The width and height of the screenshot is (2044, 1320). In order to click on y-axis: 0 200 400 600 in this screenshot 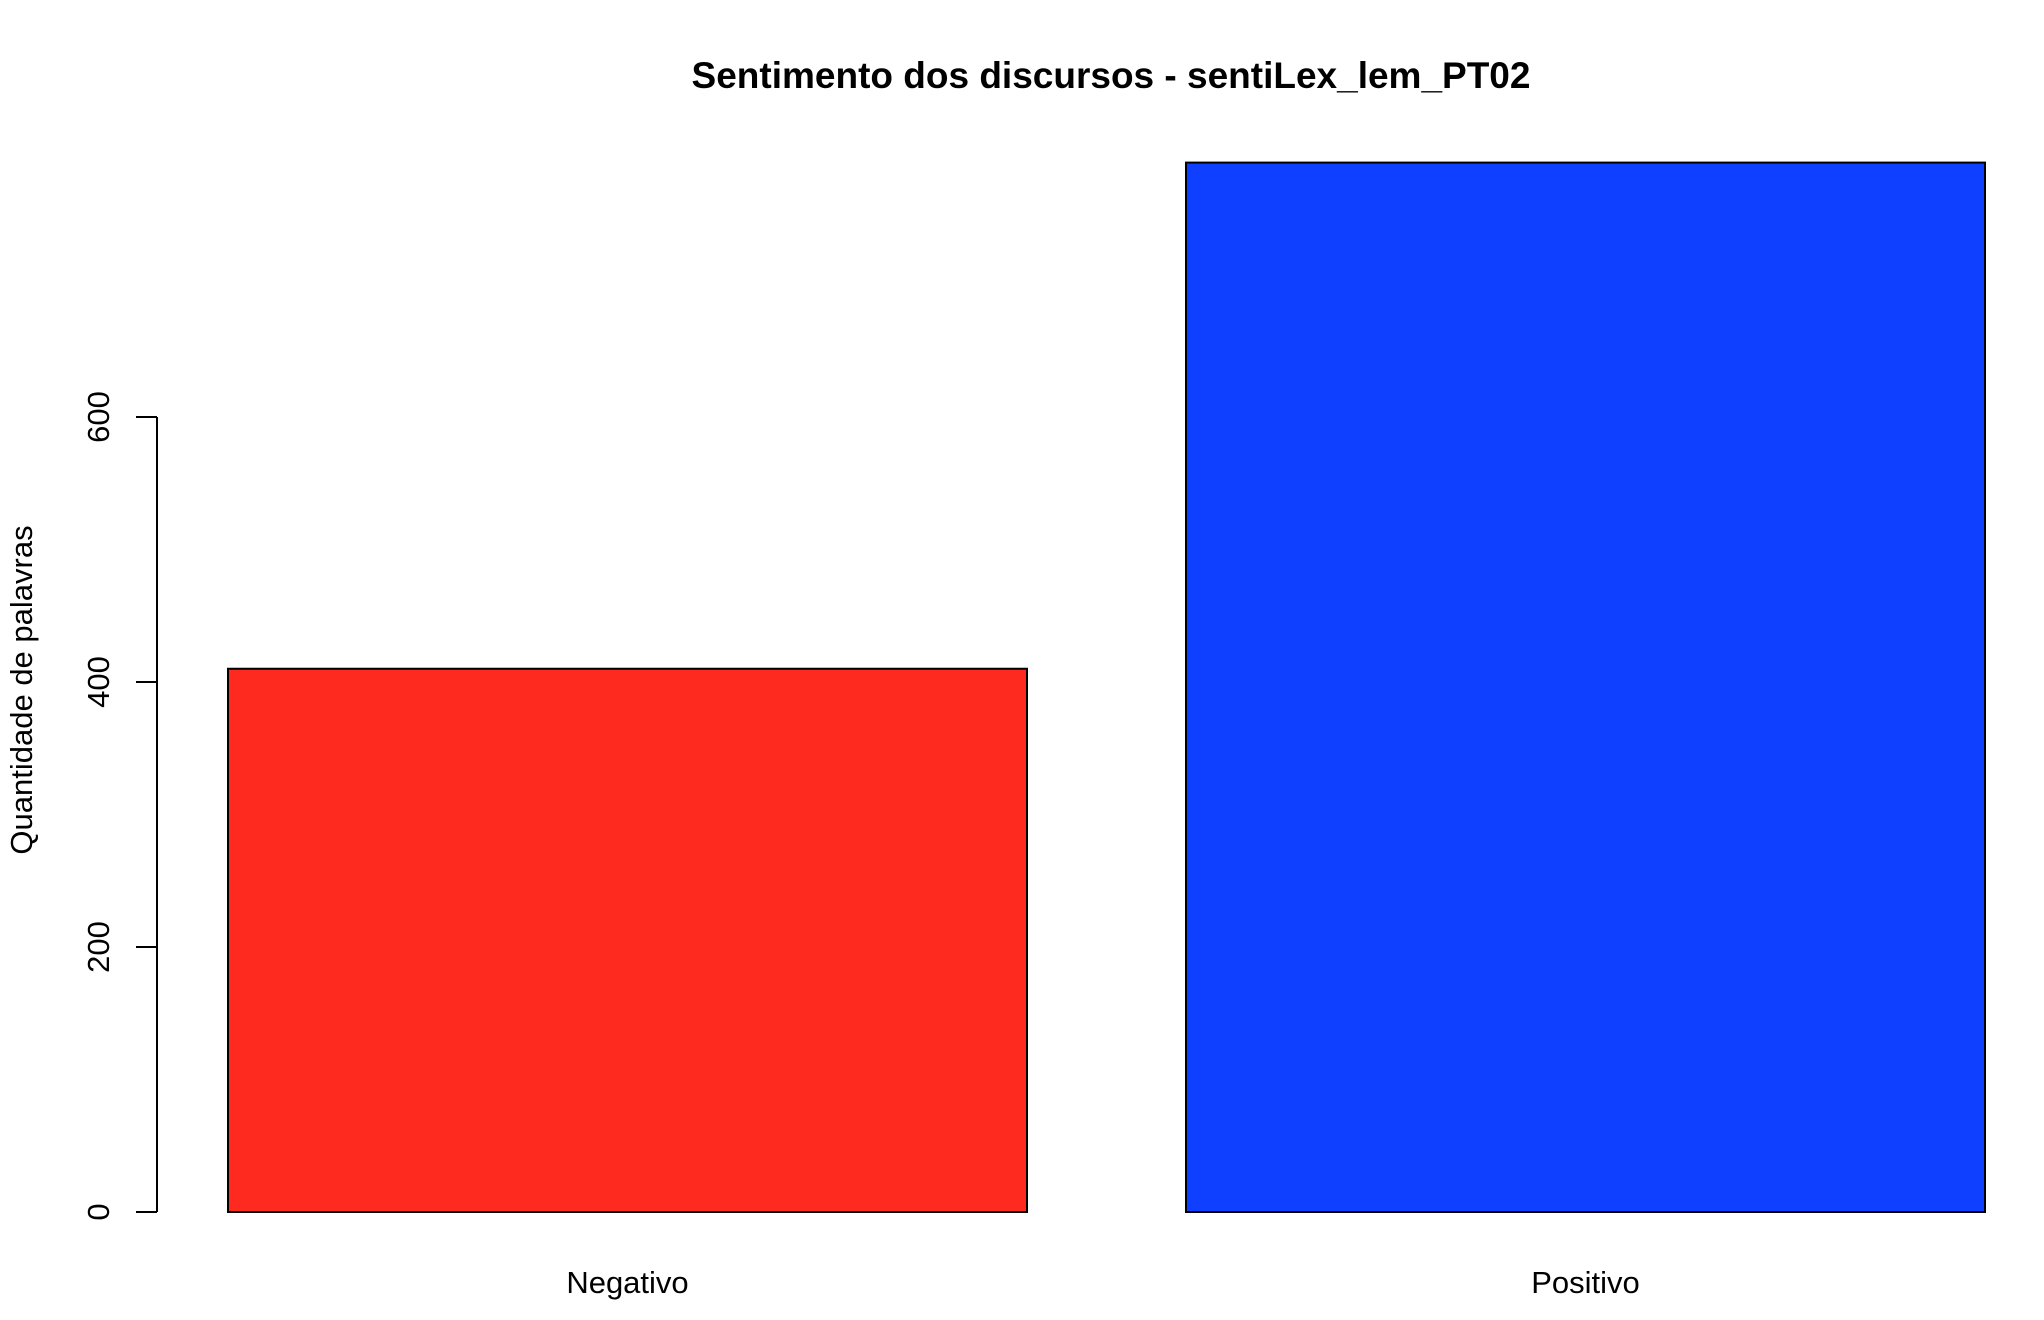, I will do `click(119, 806)`.